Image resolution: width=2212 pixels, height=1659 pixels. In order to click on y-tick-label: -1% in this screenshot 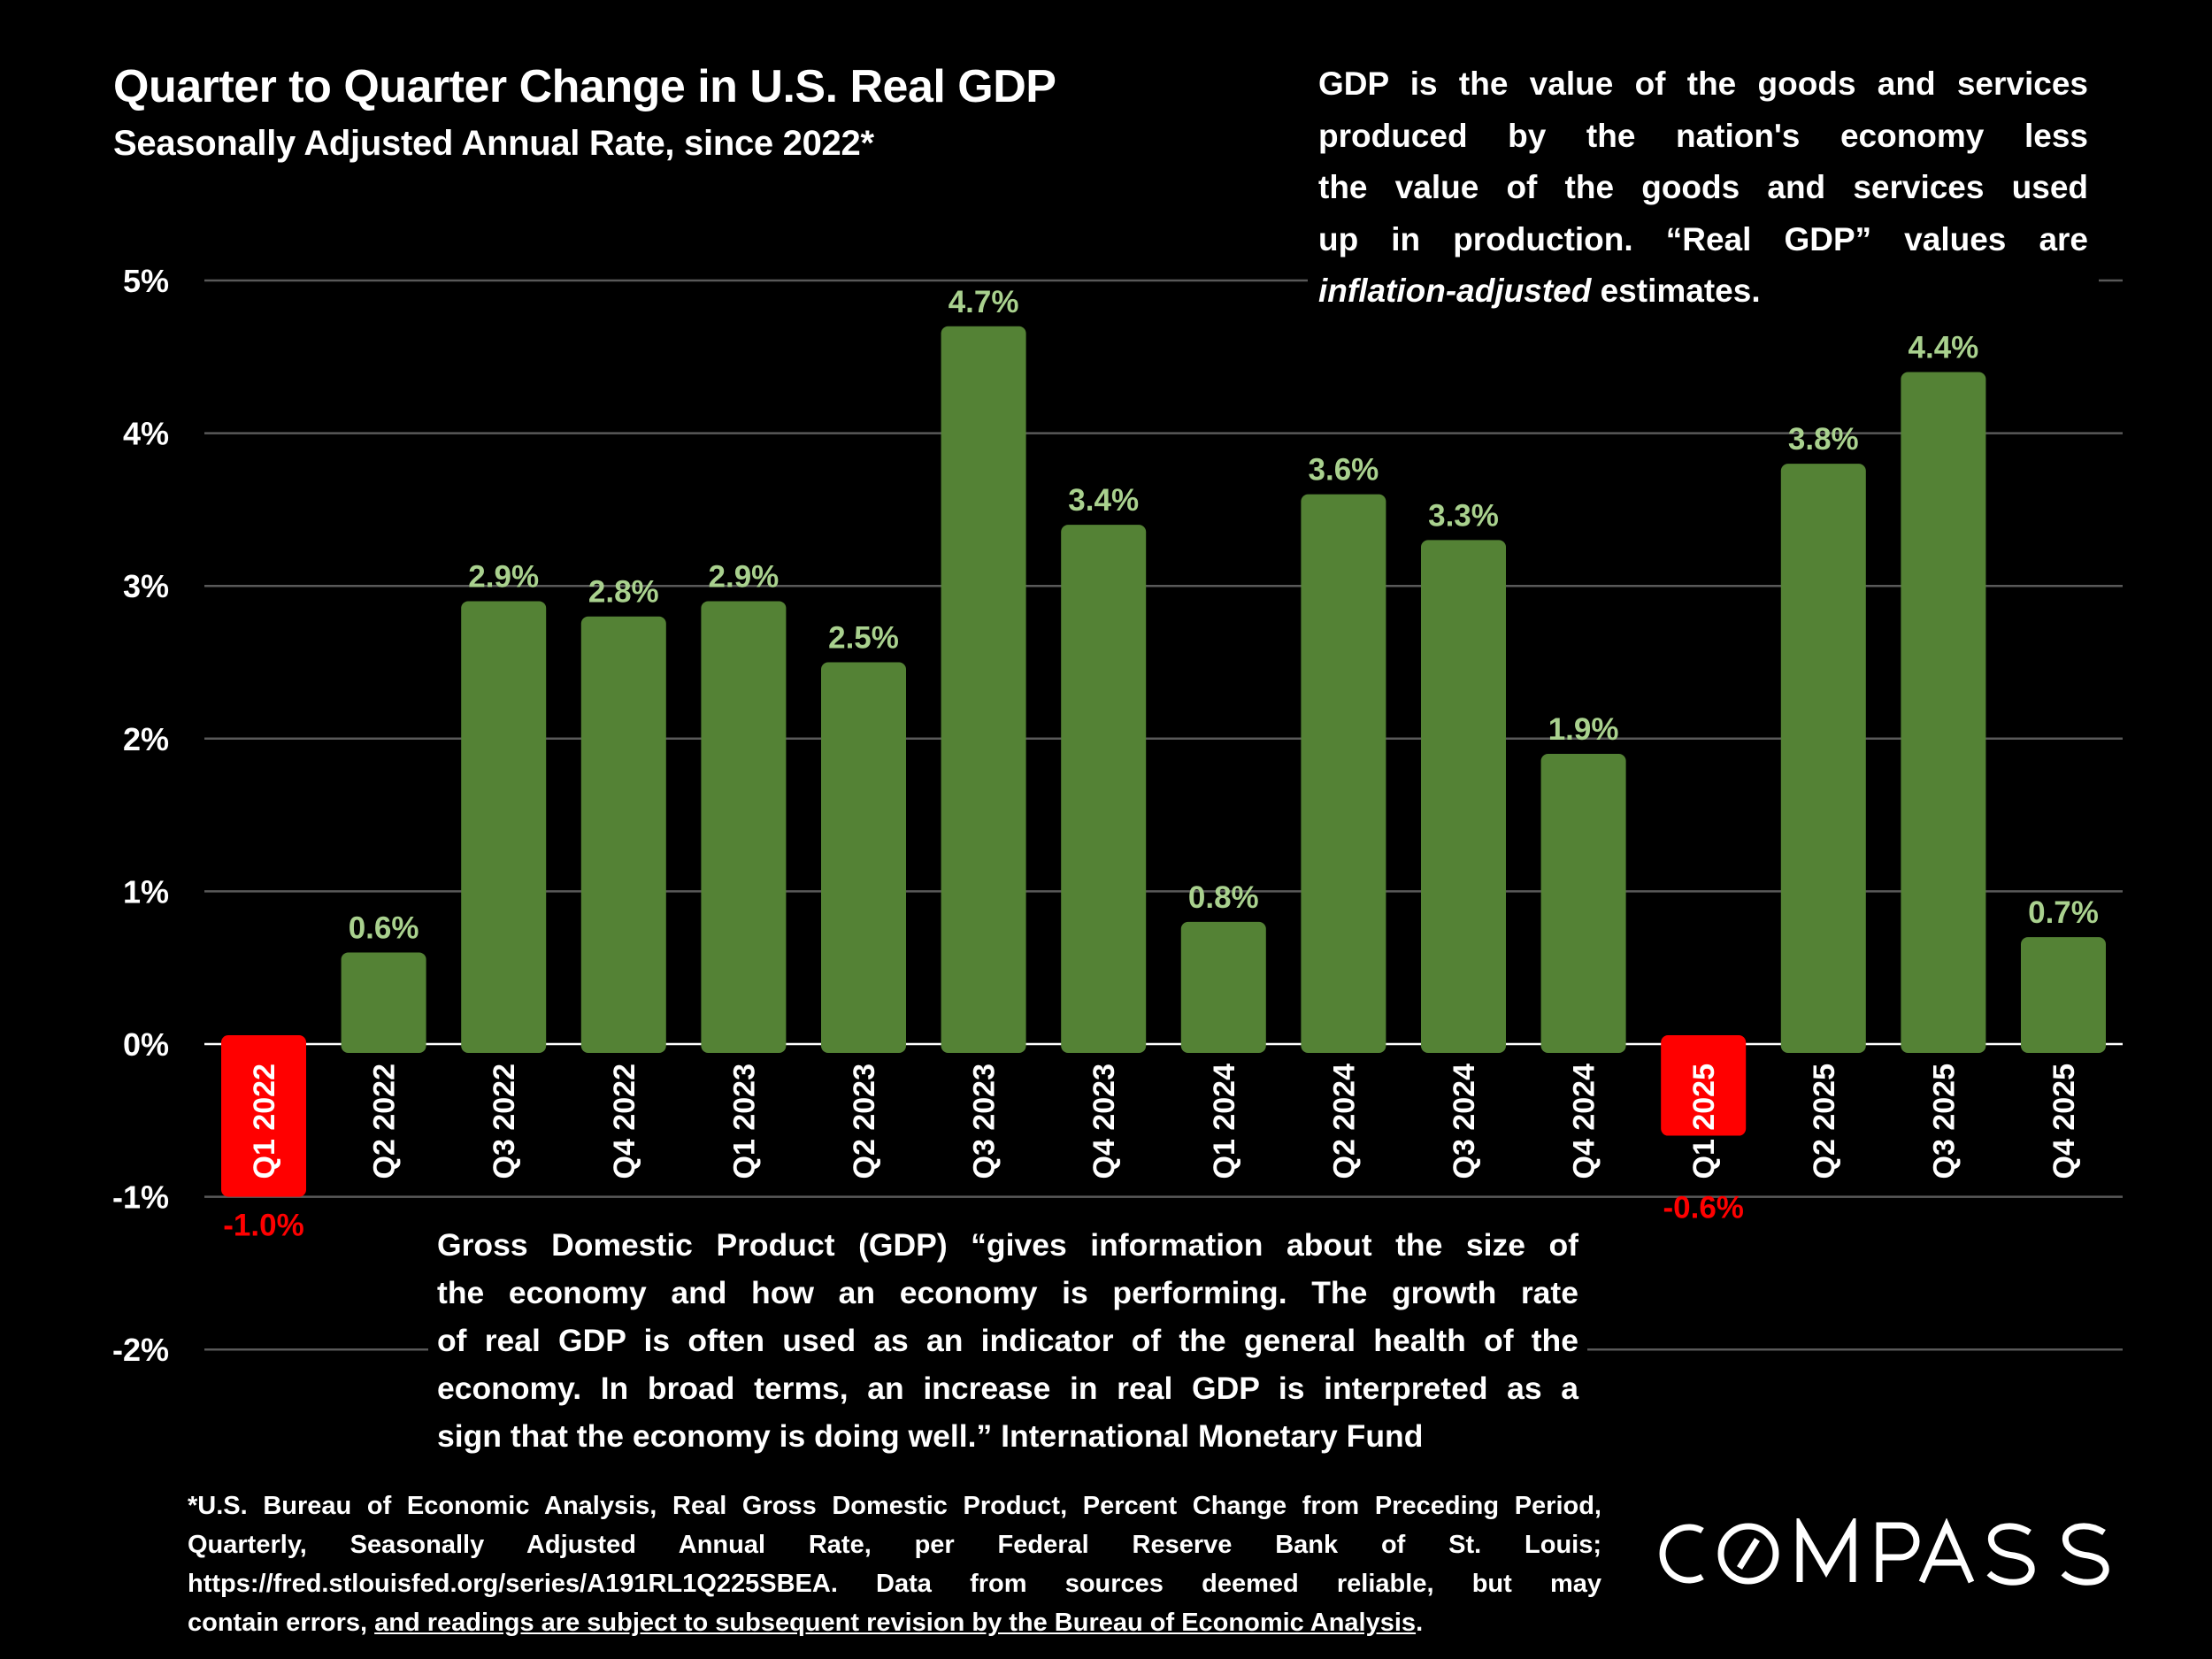, I will do `click(140, 1198)`.